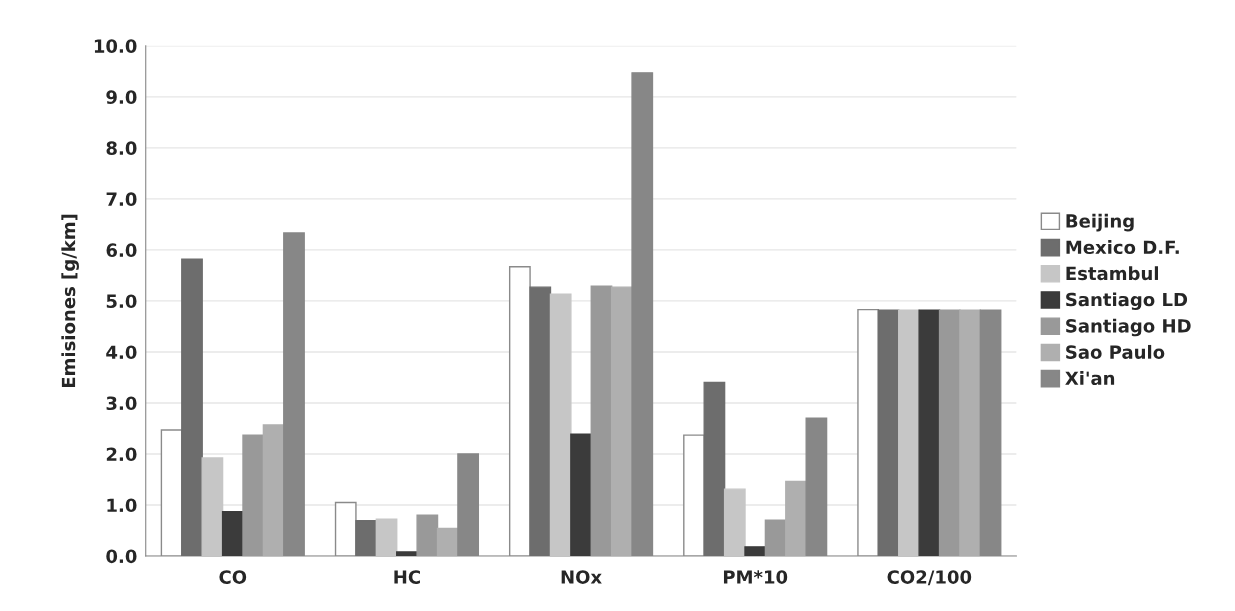 This screenshot has width=1235, height=611. Describe the element at coordinates (1100, 222) in the screenshot. I see `legend-label: Beijing` at that location.